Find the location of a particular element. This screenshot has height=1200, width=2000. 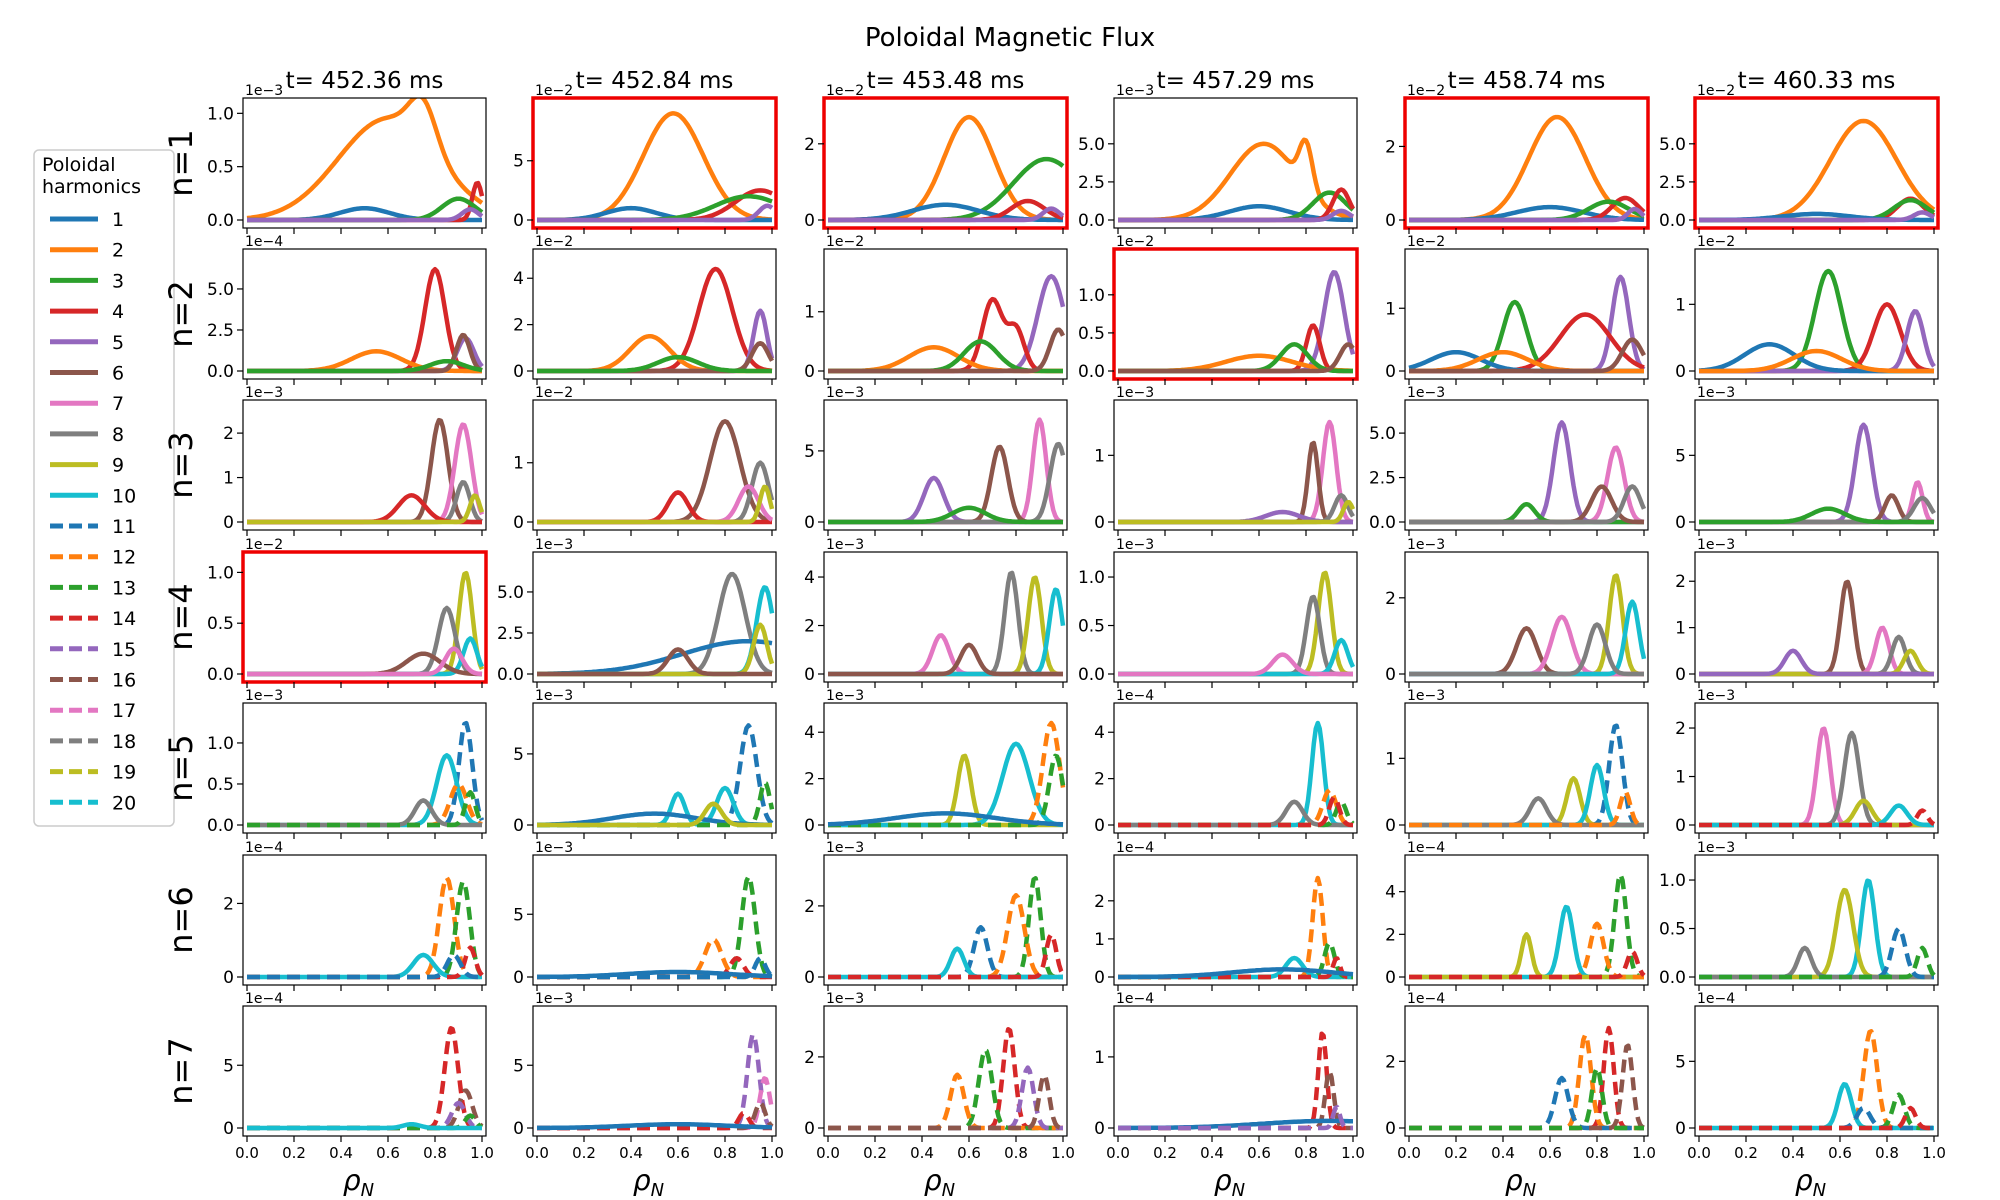

subplot: 0 5 1e−2 is located at coordinates (645, 158).